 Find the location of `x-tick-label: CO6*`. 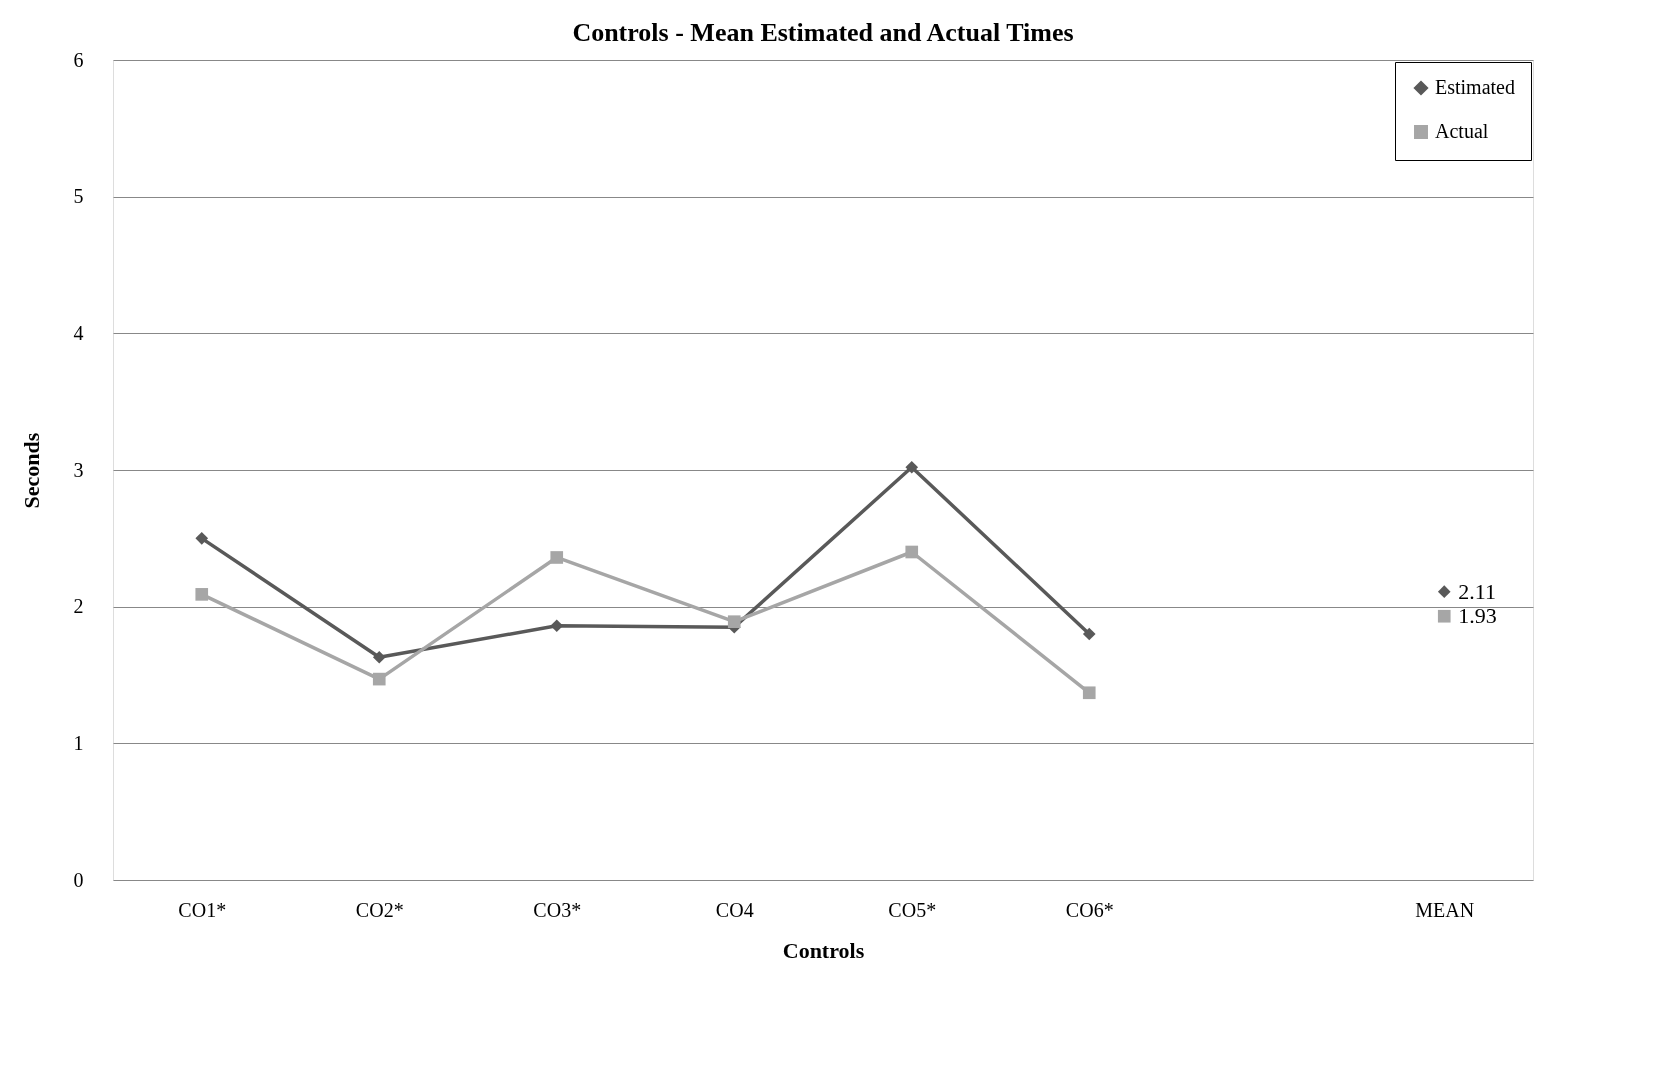

x-tick-label: CO6* is located at coordinates (1089, 909).